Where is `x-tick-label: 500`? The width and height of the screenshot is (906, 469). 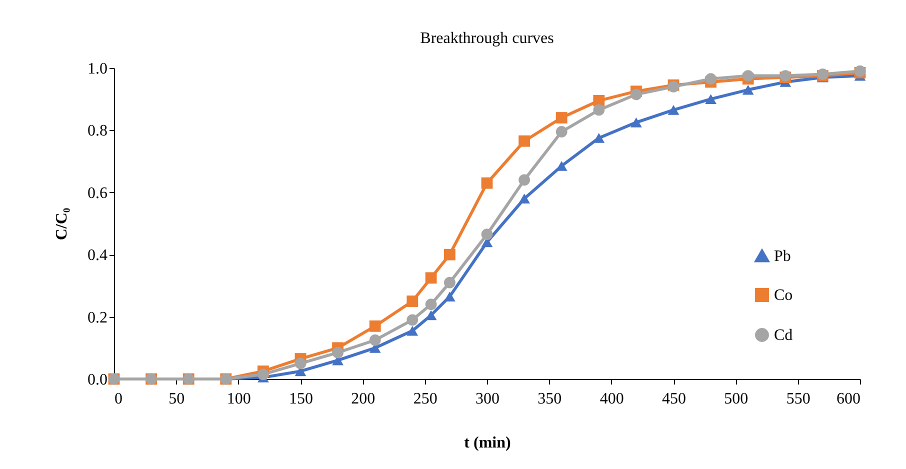 x-tick-label: 500 is located at coordinates (736, 399).